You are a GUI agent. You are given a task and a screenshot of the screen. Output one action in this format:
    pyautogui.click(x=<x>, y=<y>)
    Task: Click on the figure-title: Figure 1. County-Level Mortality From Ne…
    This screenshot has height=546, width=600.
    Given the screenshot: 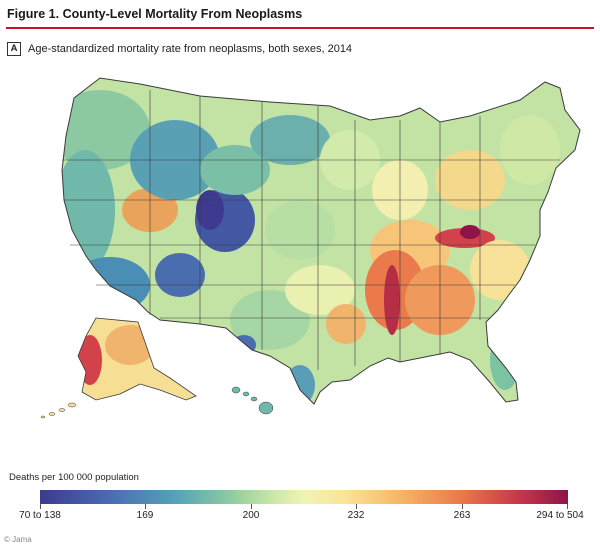 What is the action you would take?
    pyautogui.click(x=155, y=14)
    